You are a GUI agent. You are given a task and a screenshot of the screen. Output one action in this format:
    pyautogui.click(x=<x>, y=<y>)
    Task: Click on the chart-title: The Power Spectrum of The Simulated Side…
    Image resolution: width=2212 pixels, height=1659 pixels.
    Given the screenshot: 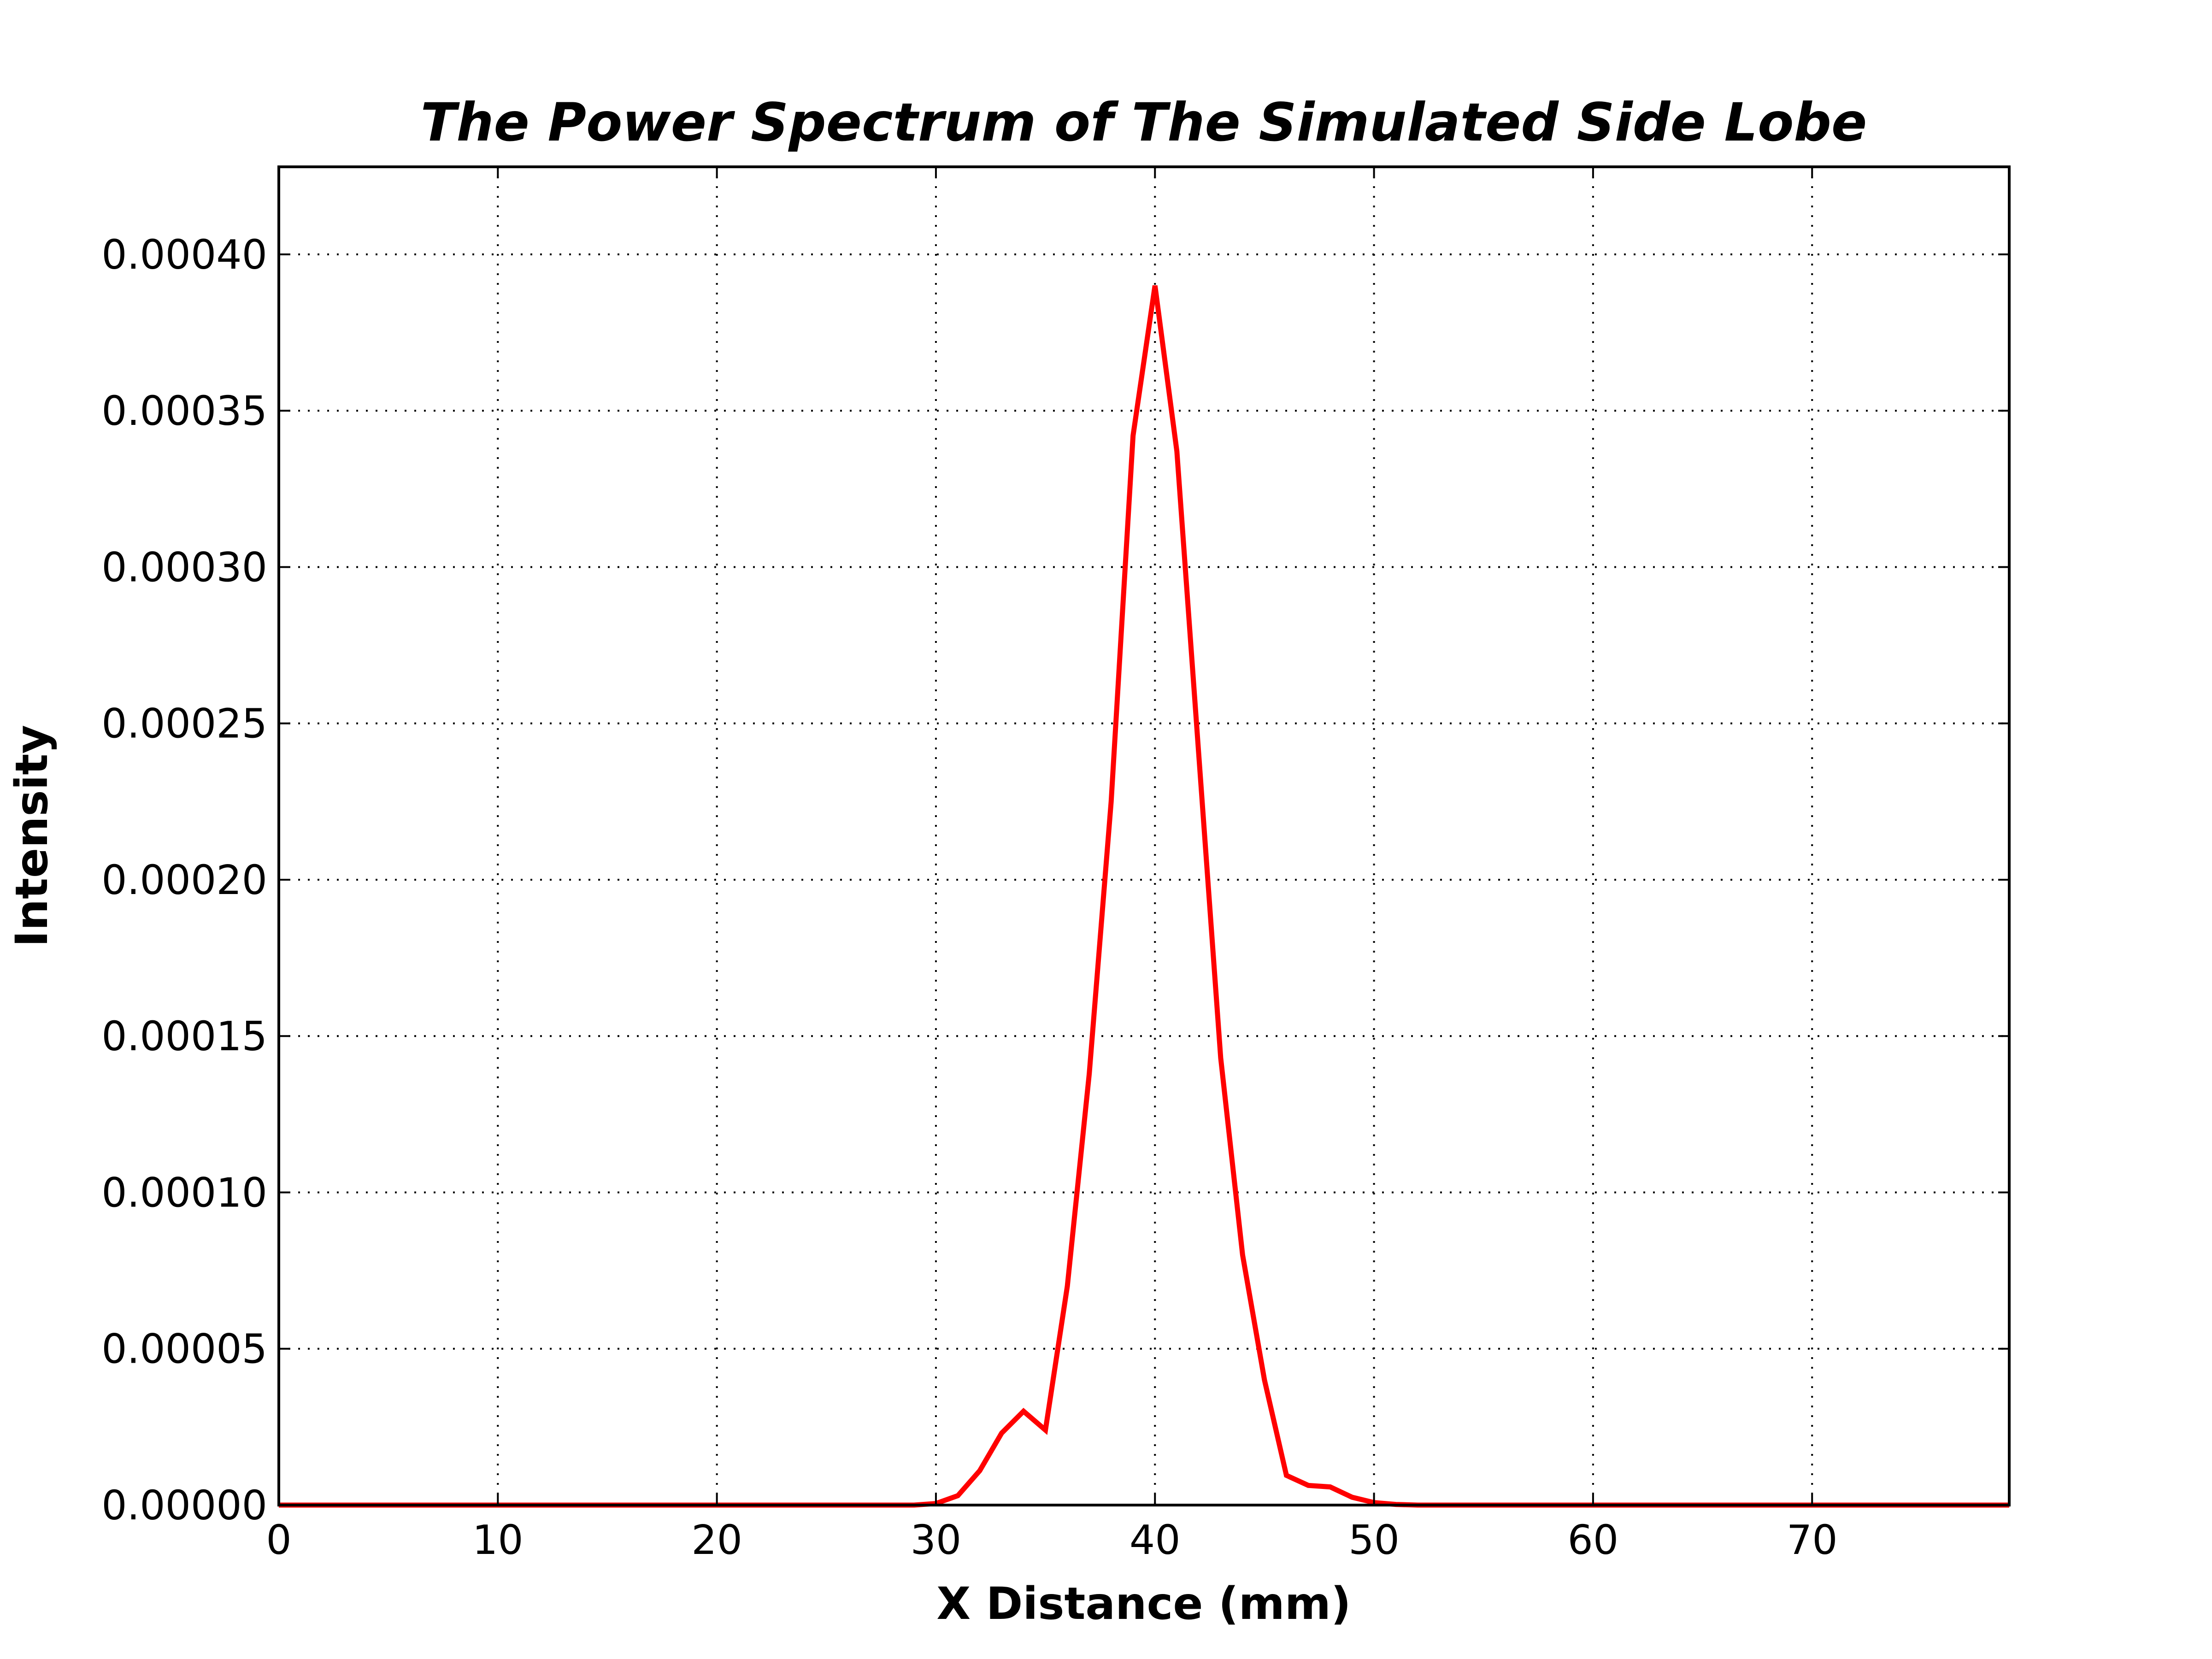 What is the action you would take?
    pyautogui.click(x=1144, y=122)
    